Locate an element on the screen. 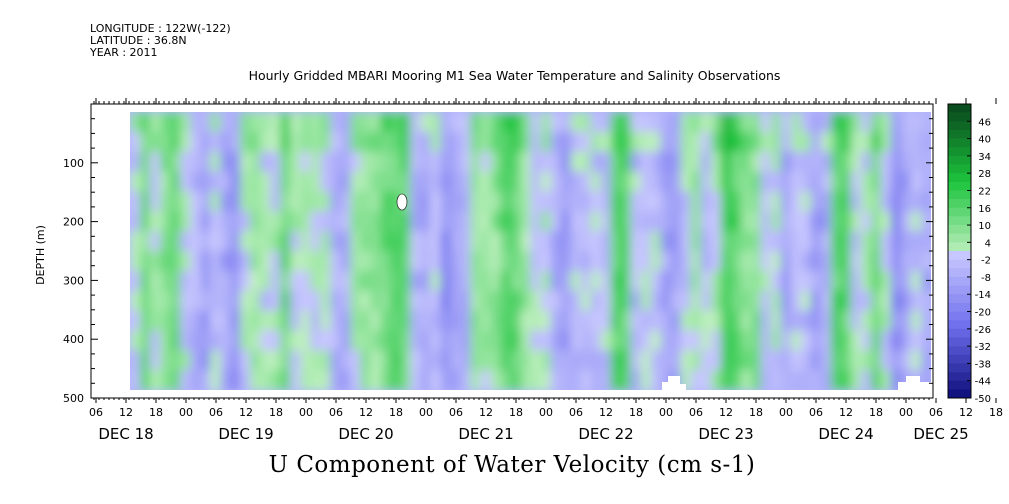  x-hour-tick-label: 06 is located at coordinates (456, 412).